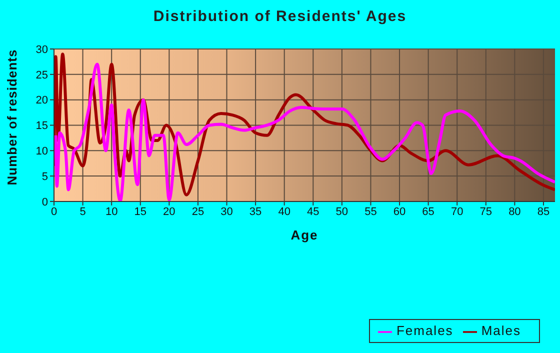 This screenshot has height=353, width=560. Describe the element at coordinates (501, 330) in the screenshot. I see `legend-label: Males` at that location.